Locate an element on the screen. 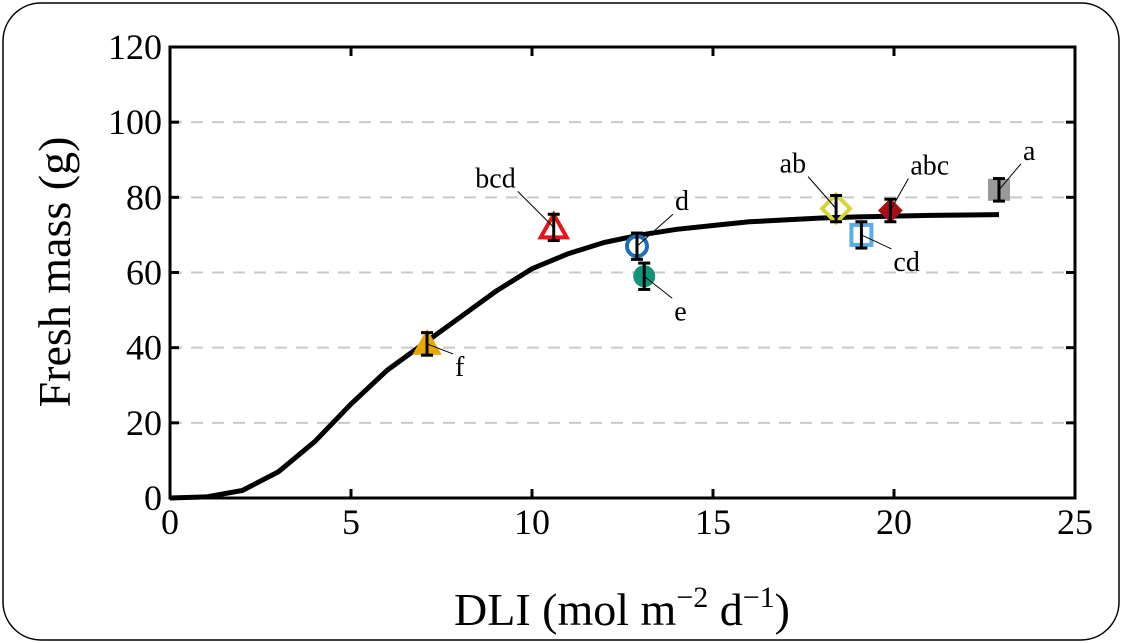 The width and height of the screenshot is (1122, 643). leader-cd is located at coordinates (876, 242).